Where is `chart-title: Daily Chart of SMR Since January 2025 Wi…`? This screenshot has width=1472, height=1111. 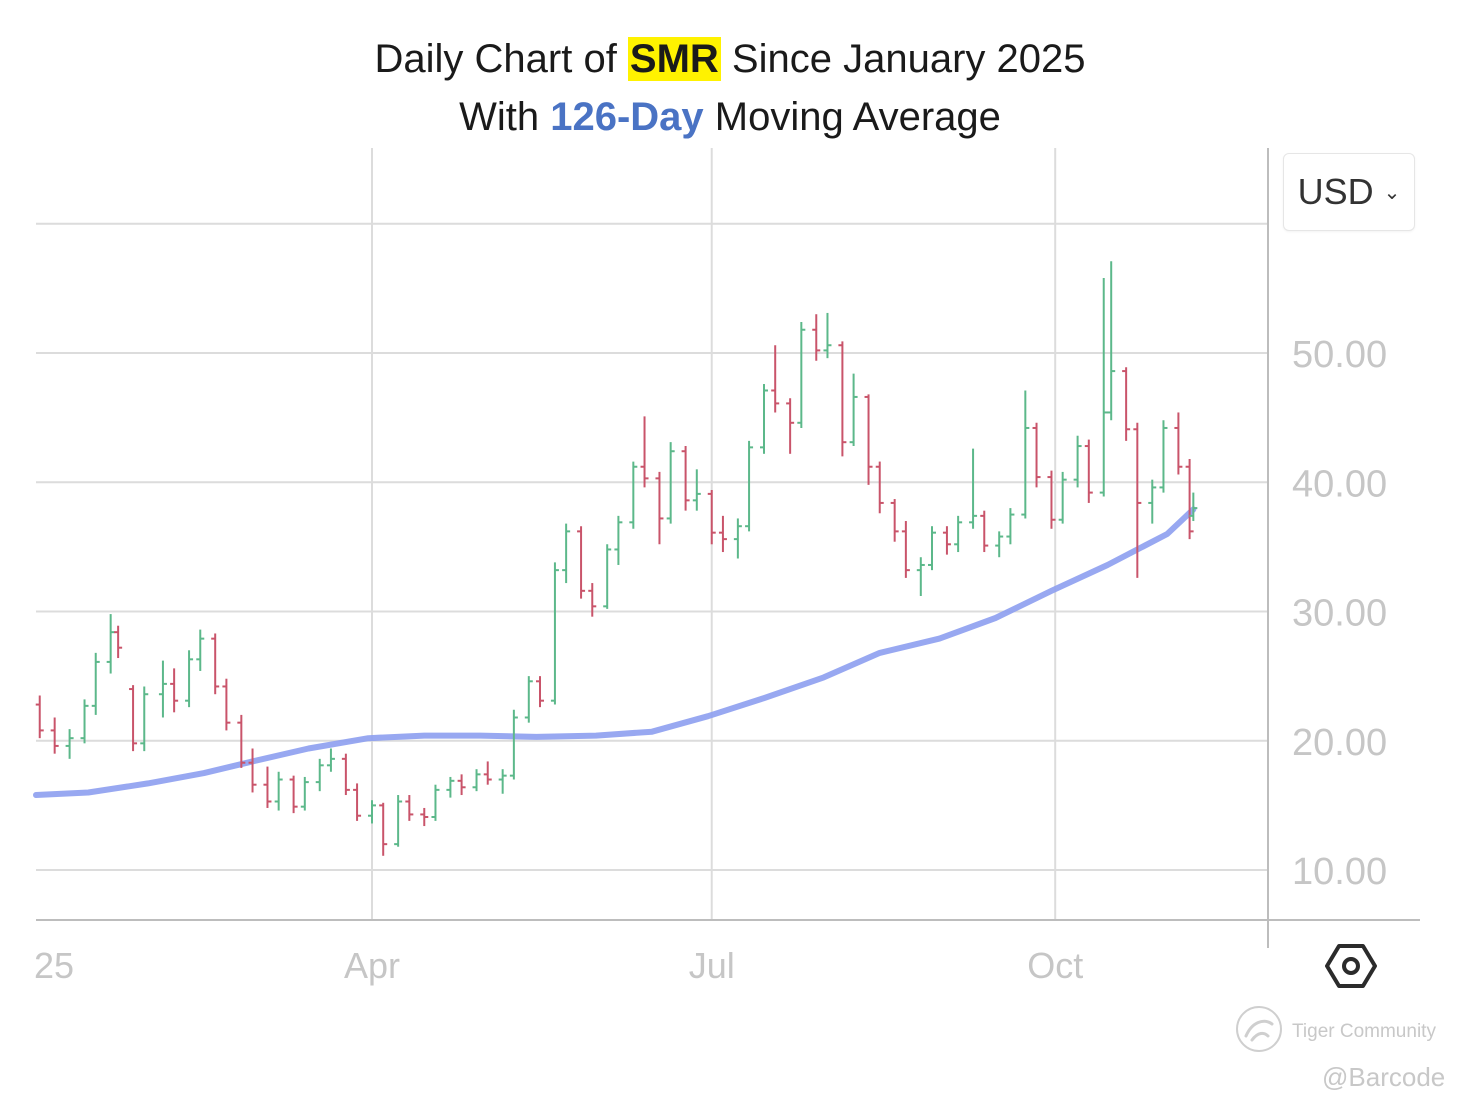
chart-title: Daily Chart of SMR Since January 2025 Wi… is located at coordinates (730, 88).